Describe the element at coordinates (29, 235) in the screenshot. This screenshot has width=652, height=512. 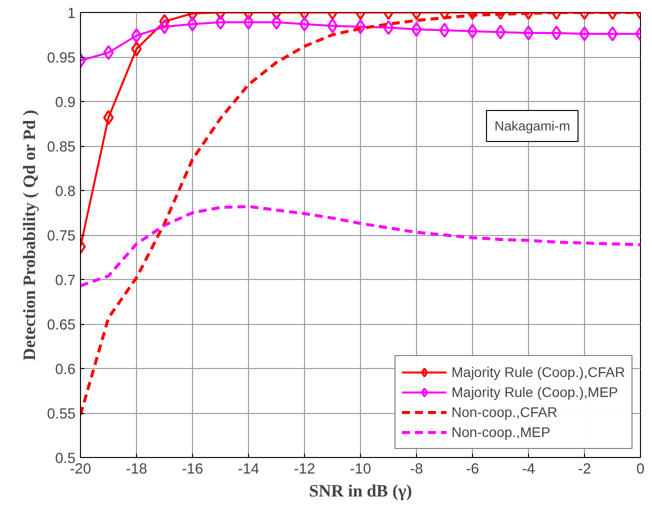
I see `y-axis-title: Detection Probability ( Qd or Pd )` at that location.